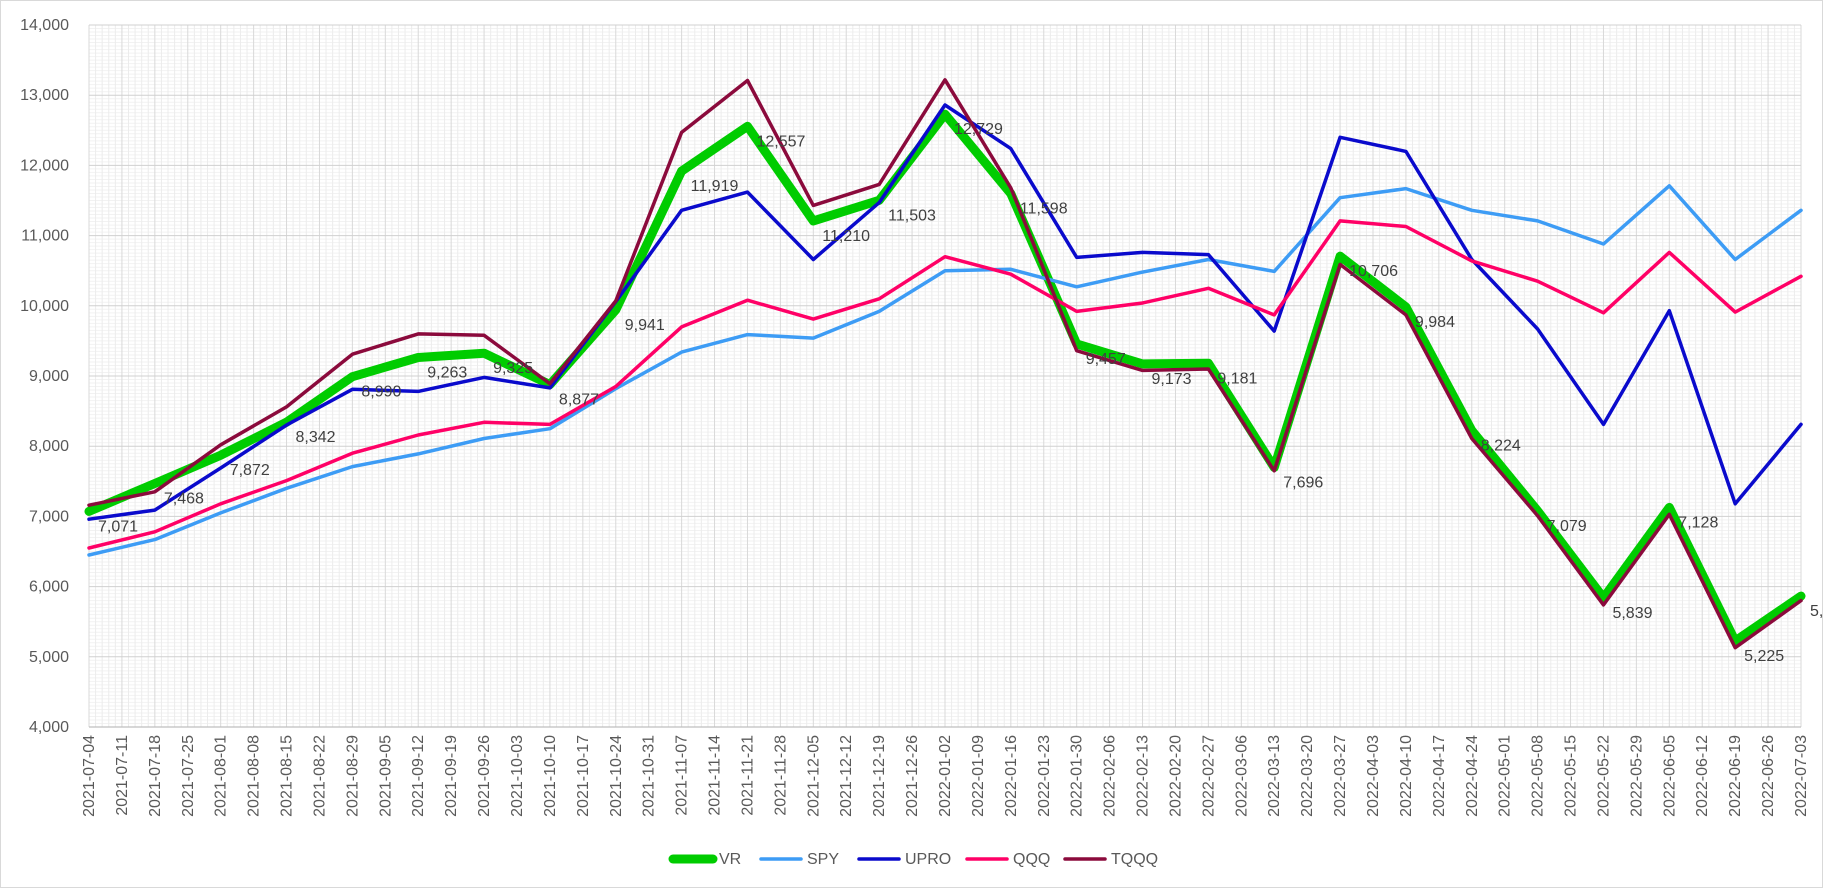 This screenshot has height=889, width=1823. What do you see at coordinates (221, 776) in the screenshot?
I see `x-tick-label: 2021-08-01` at bounding box center [221, 776].